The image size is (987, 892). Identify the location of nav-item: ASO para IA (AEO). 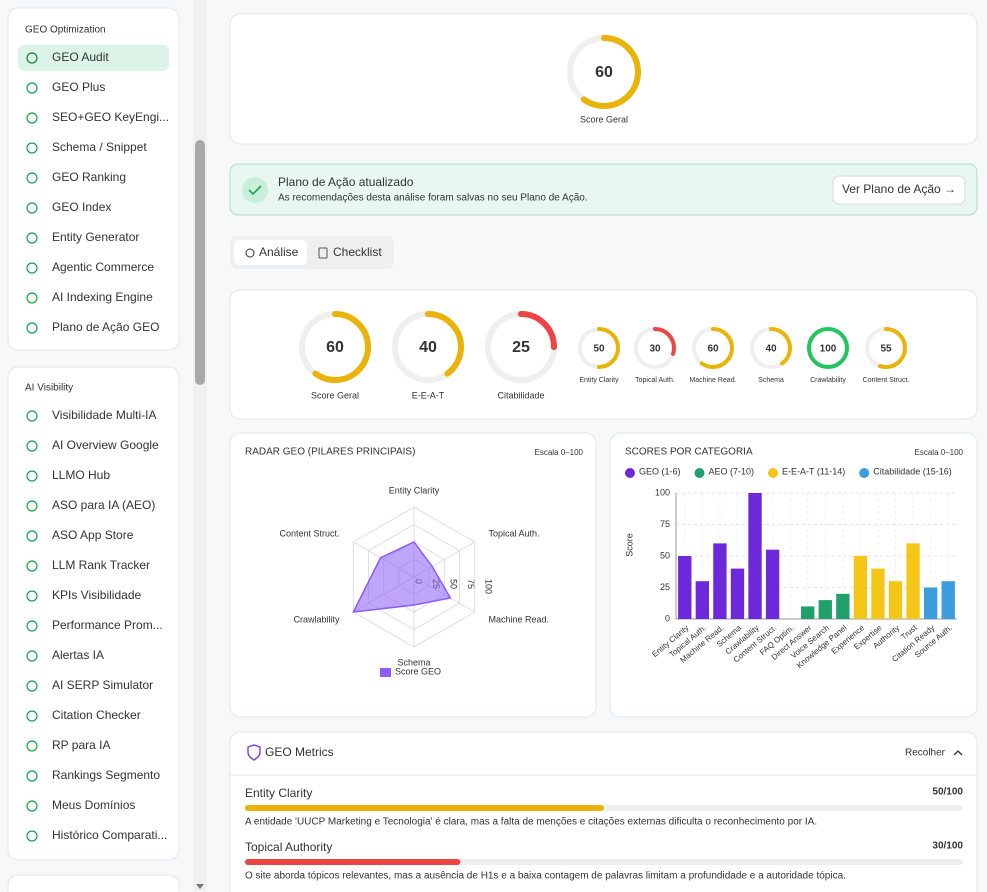
(103, 505).